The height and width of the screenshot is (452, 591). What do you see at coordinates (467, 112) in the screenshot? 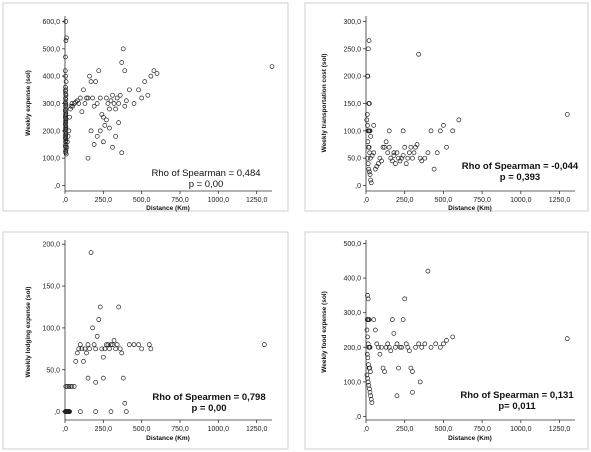
I see `data-points` at bounding box center [467, 112].